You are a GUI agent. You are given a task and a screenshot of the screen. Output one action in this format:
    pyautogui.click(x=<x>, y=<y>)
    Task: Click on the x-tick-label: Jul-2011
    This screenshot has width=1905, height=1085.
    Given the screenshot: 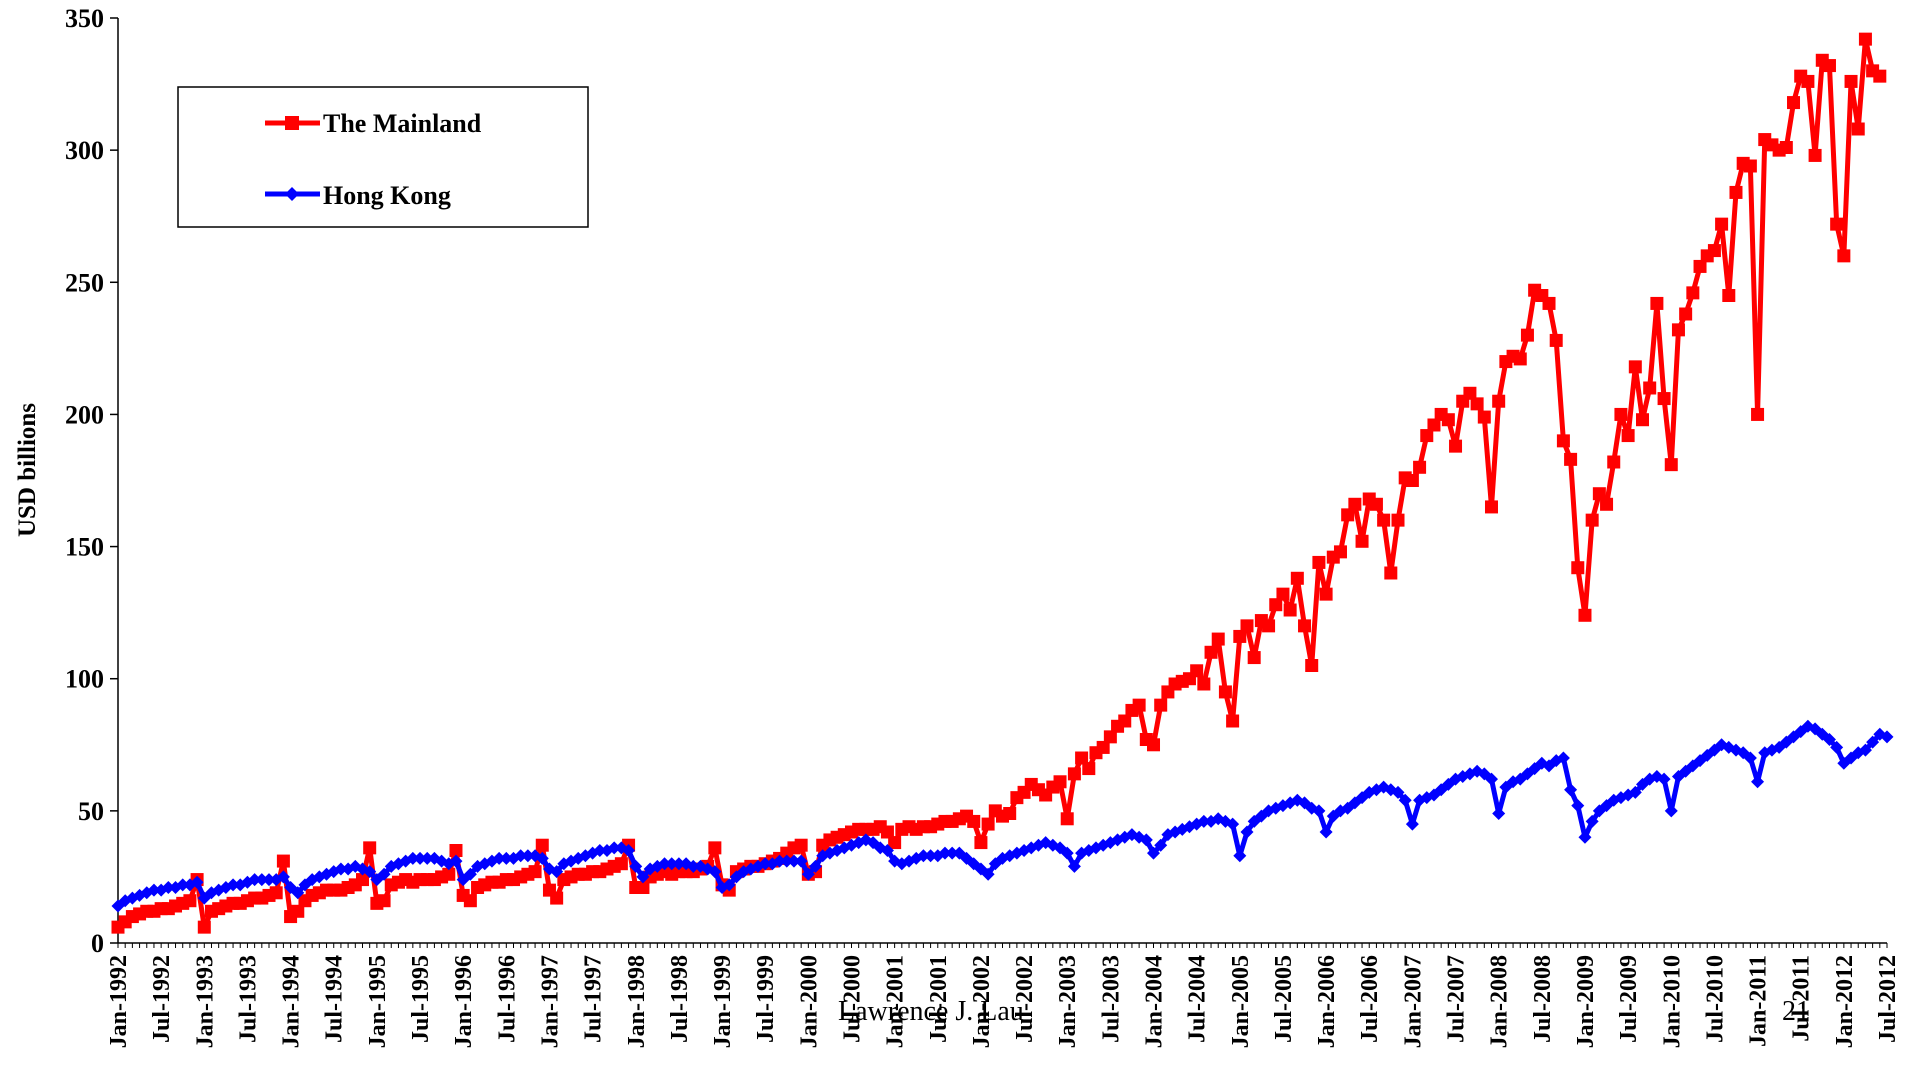 What is the action you would take?
    pyautogui.click(x=1802, y=998)
    